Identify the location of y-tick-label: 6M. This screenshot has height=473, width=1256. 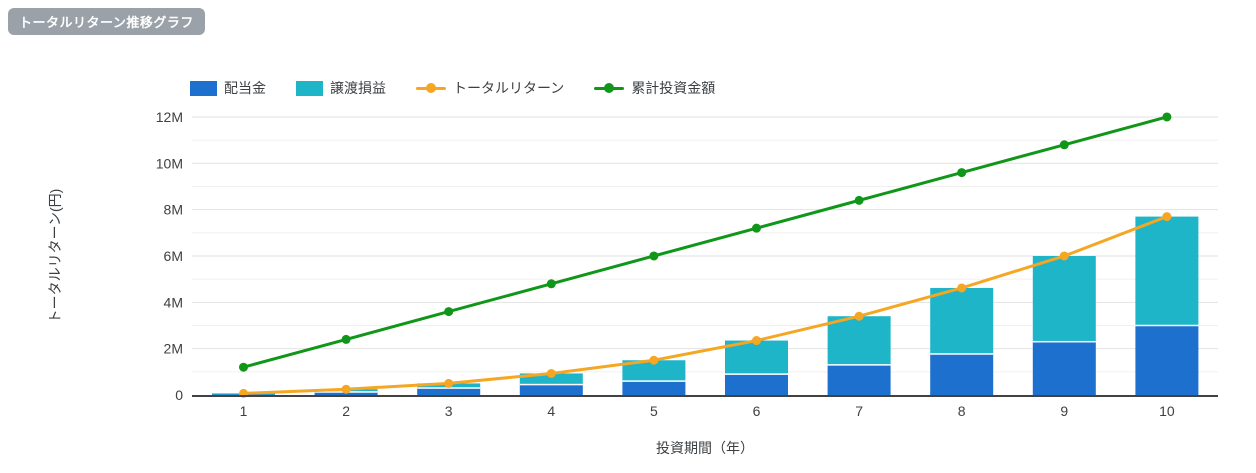
(173, 256).